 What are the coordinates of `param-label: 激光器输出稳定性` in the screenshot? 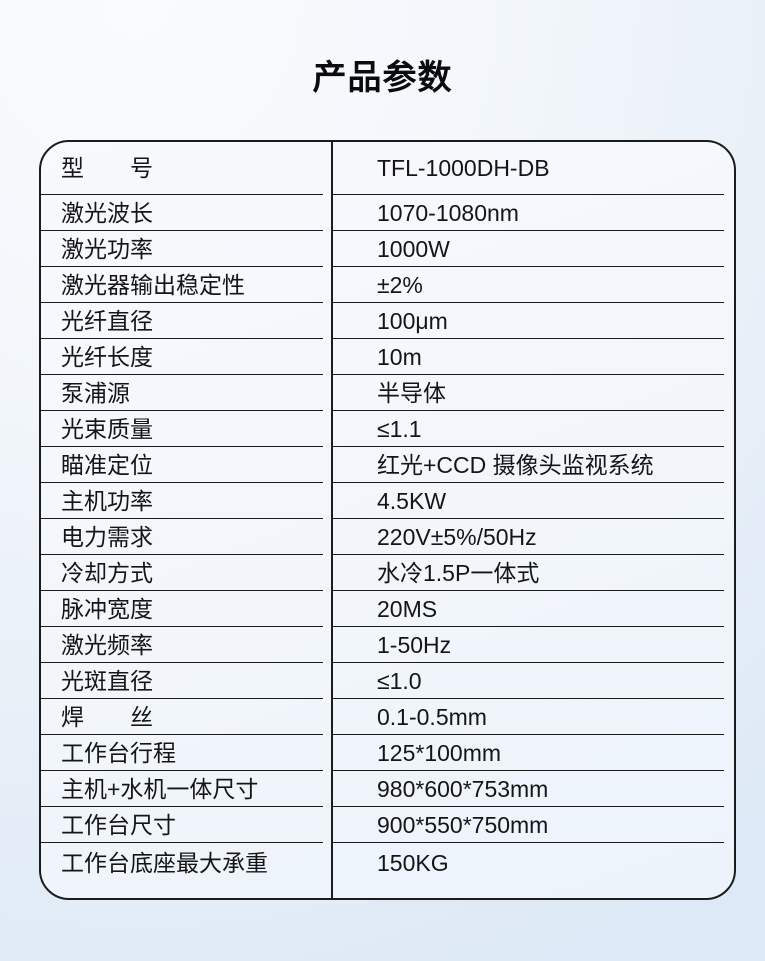 It's located at (186, 285).